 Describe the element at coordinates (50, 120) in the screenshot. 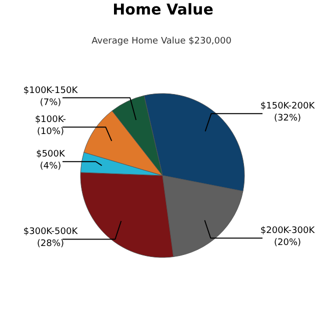

I see `slice-label: $100K-` at that location.